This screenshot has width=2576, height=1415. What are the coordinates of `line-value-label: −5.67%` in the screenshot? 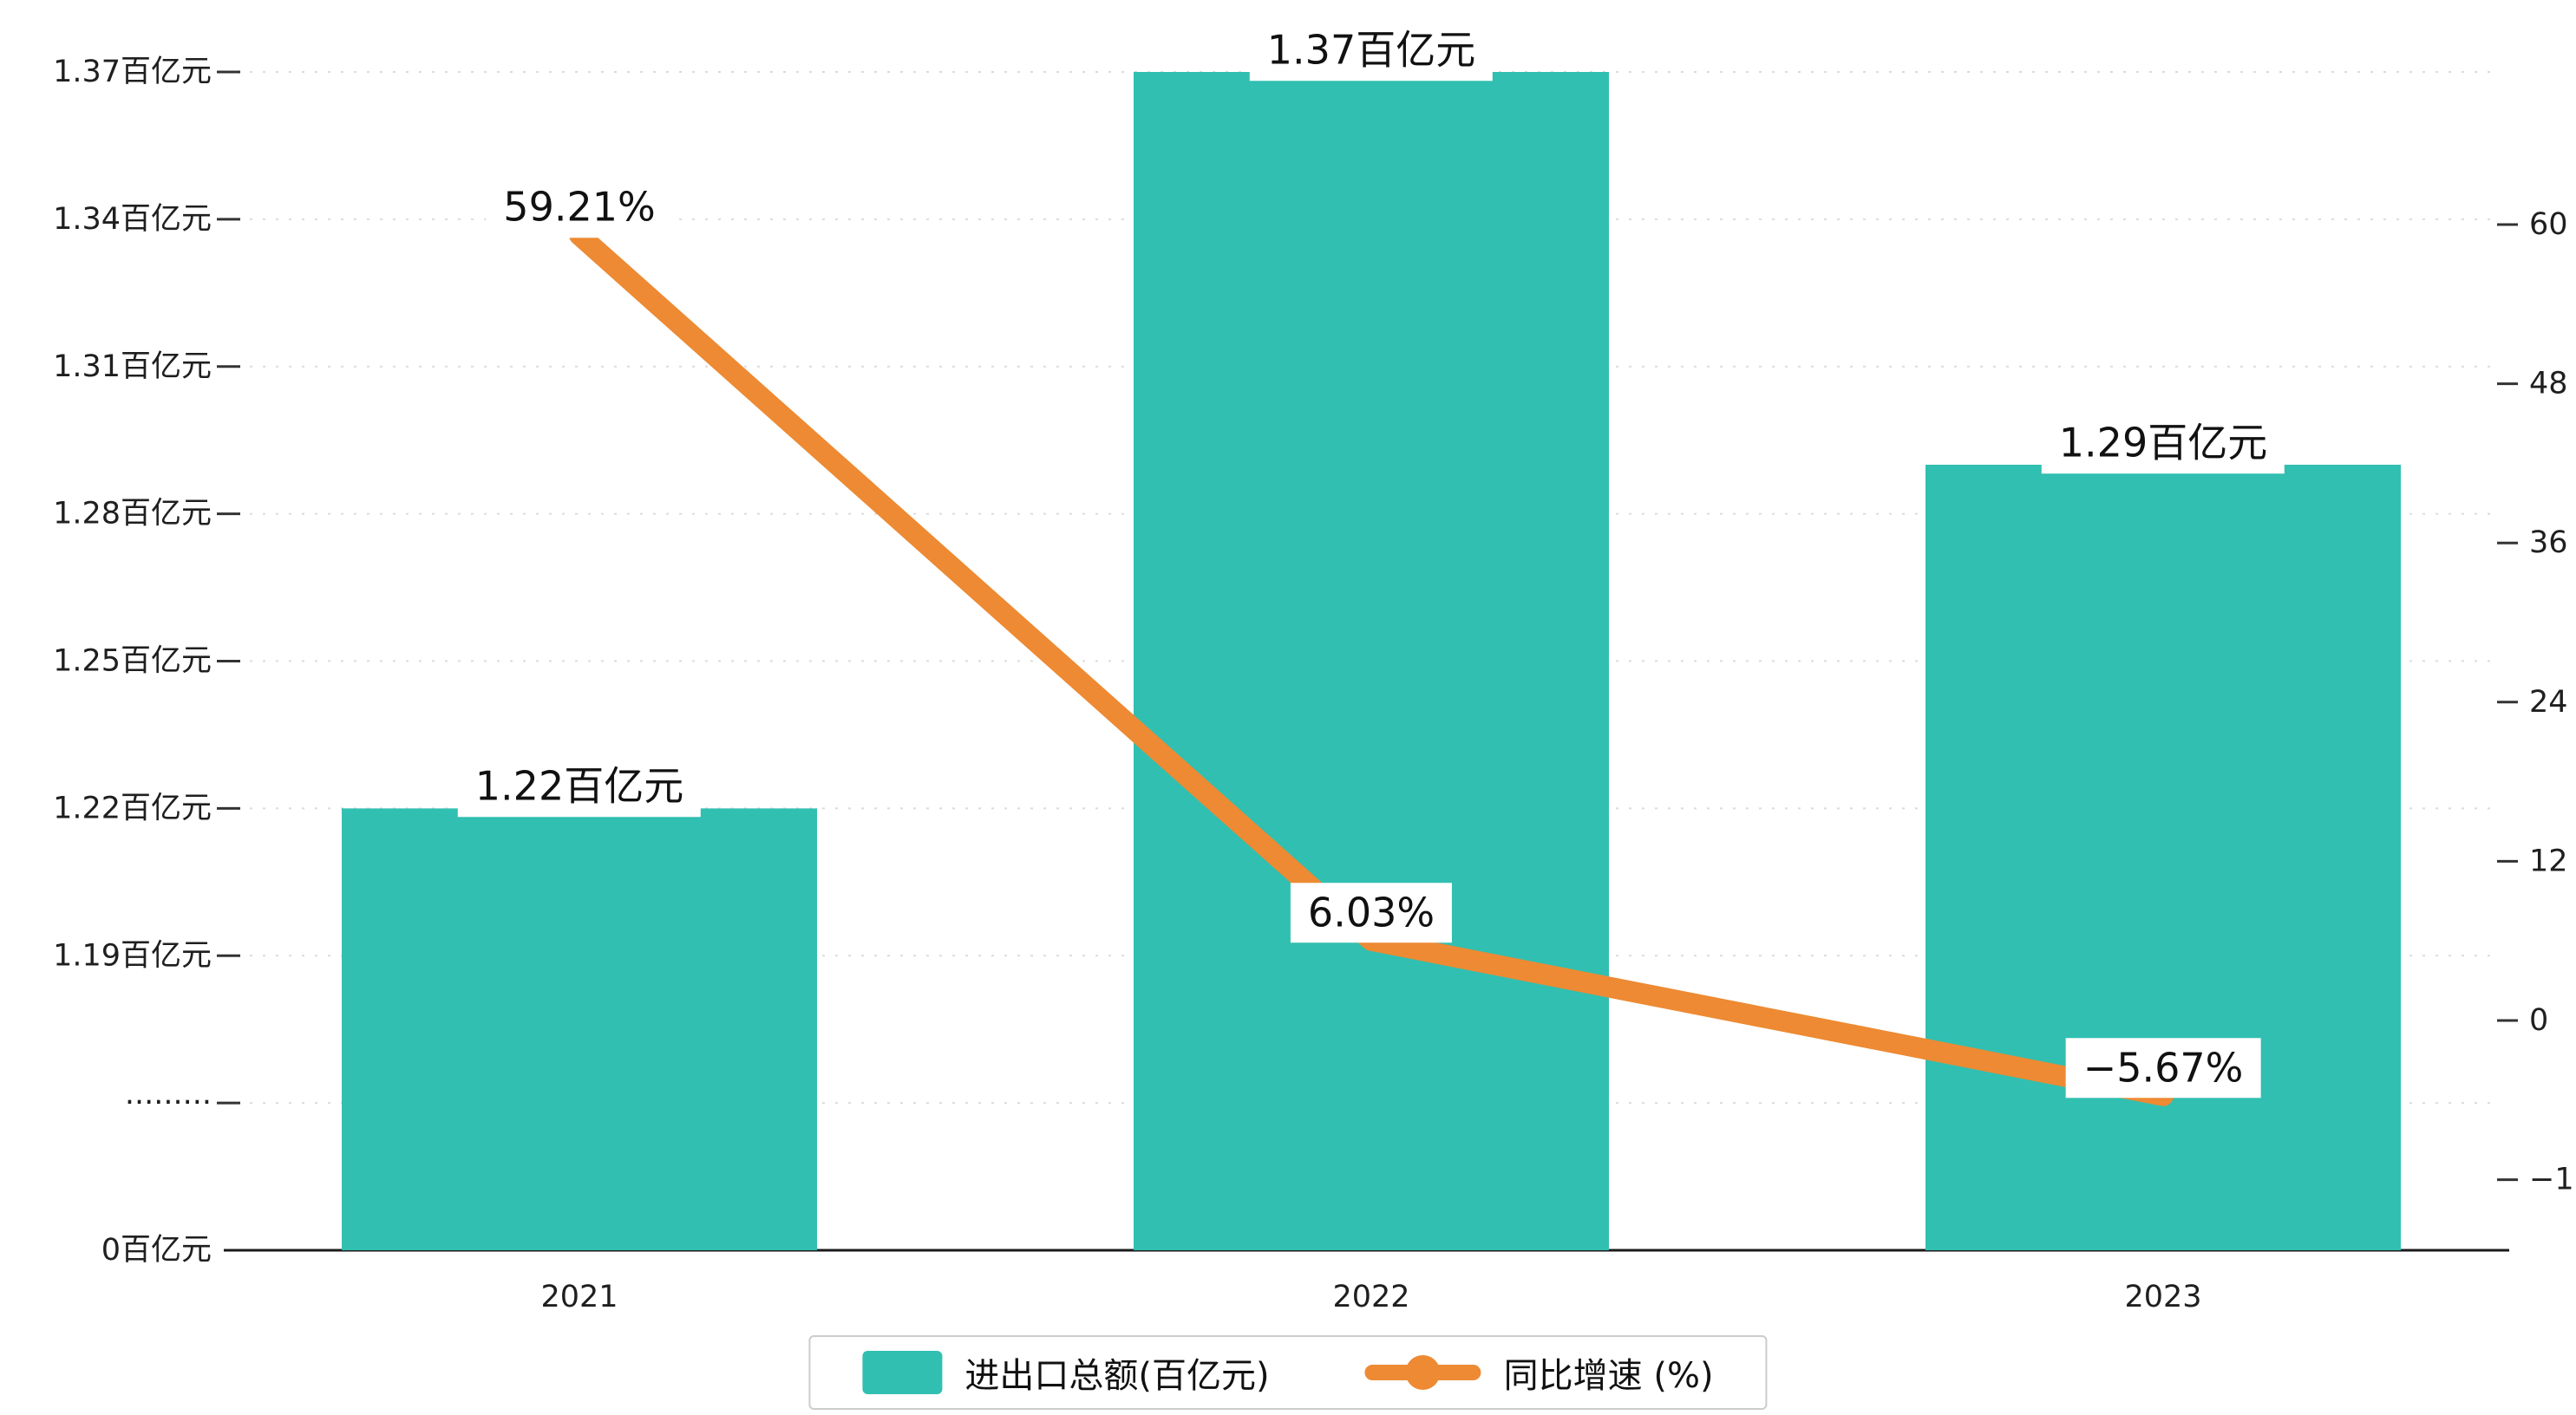 It's located at (2163, 1068).